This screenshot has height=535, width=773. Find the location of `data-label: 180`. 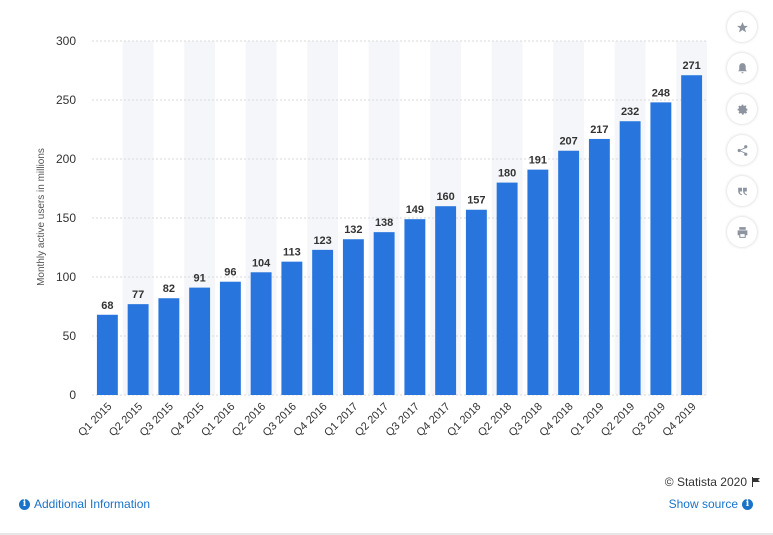

data-label: 180 is located at coordinates (507, 174).